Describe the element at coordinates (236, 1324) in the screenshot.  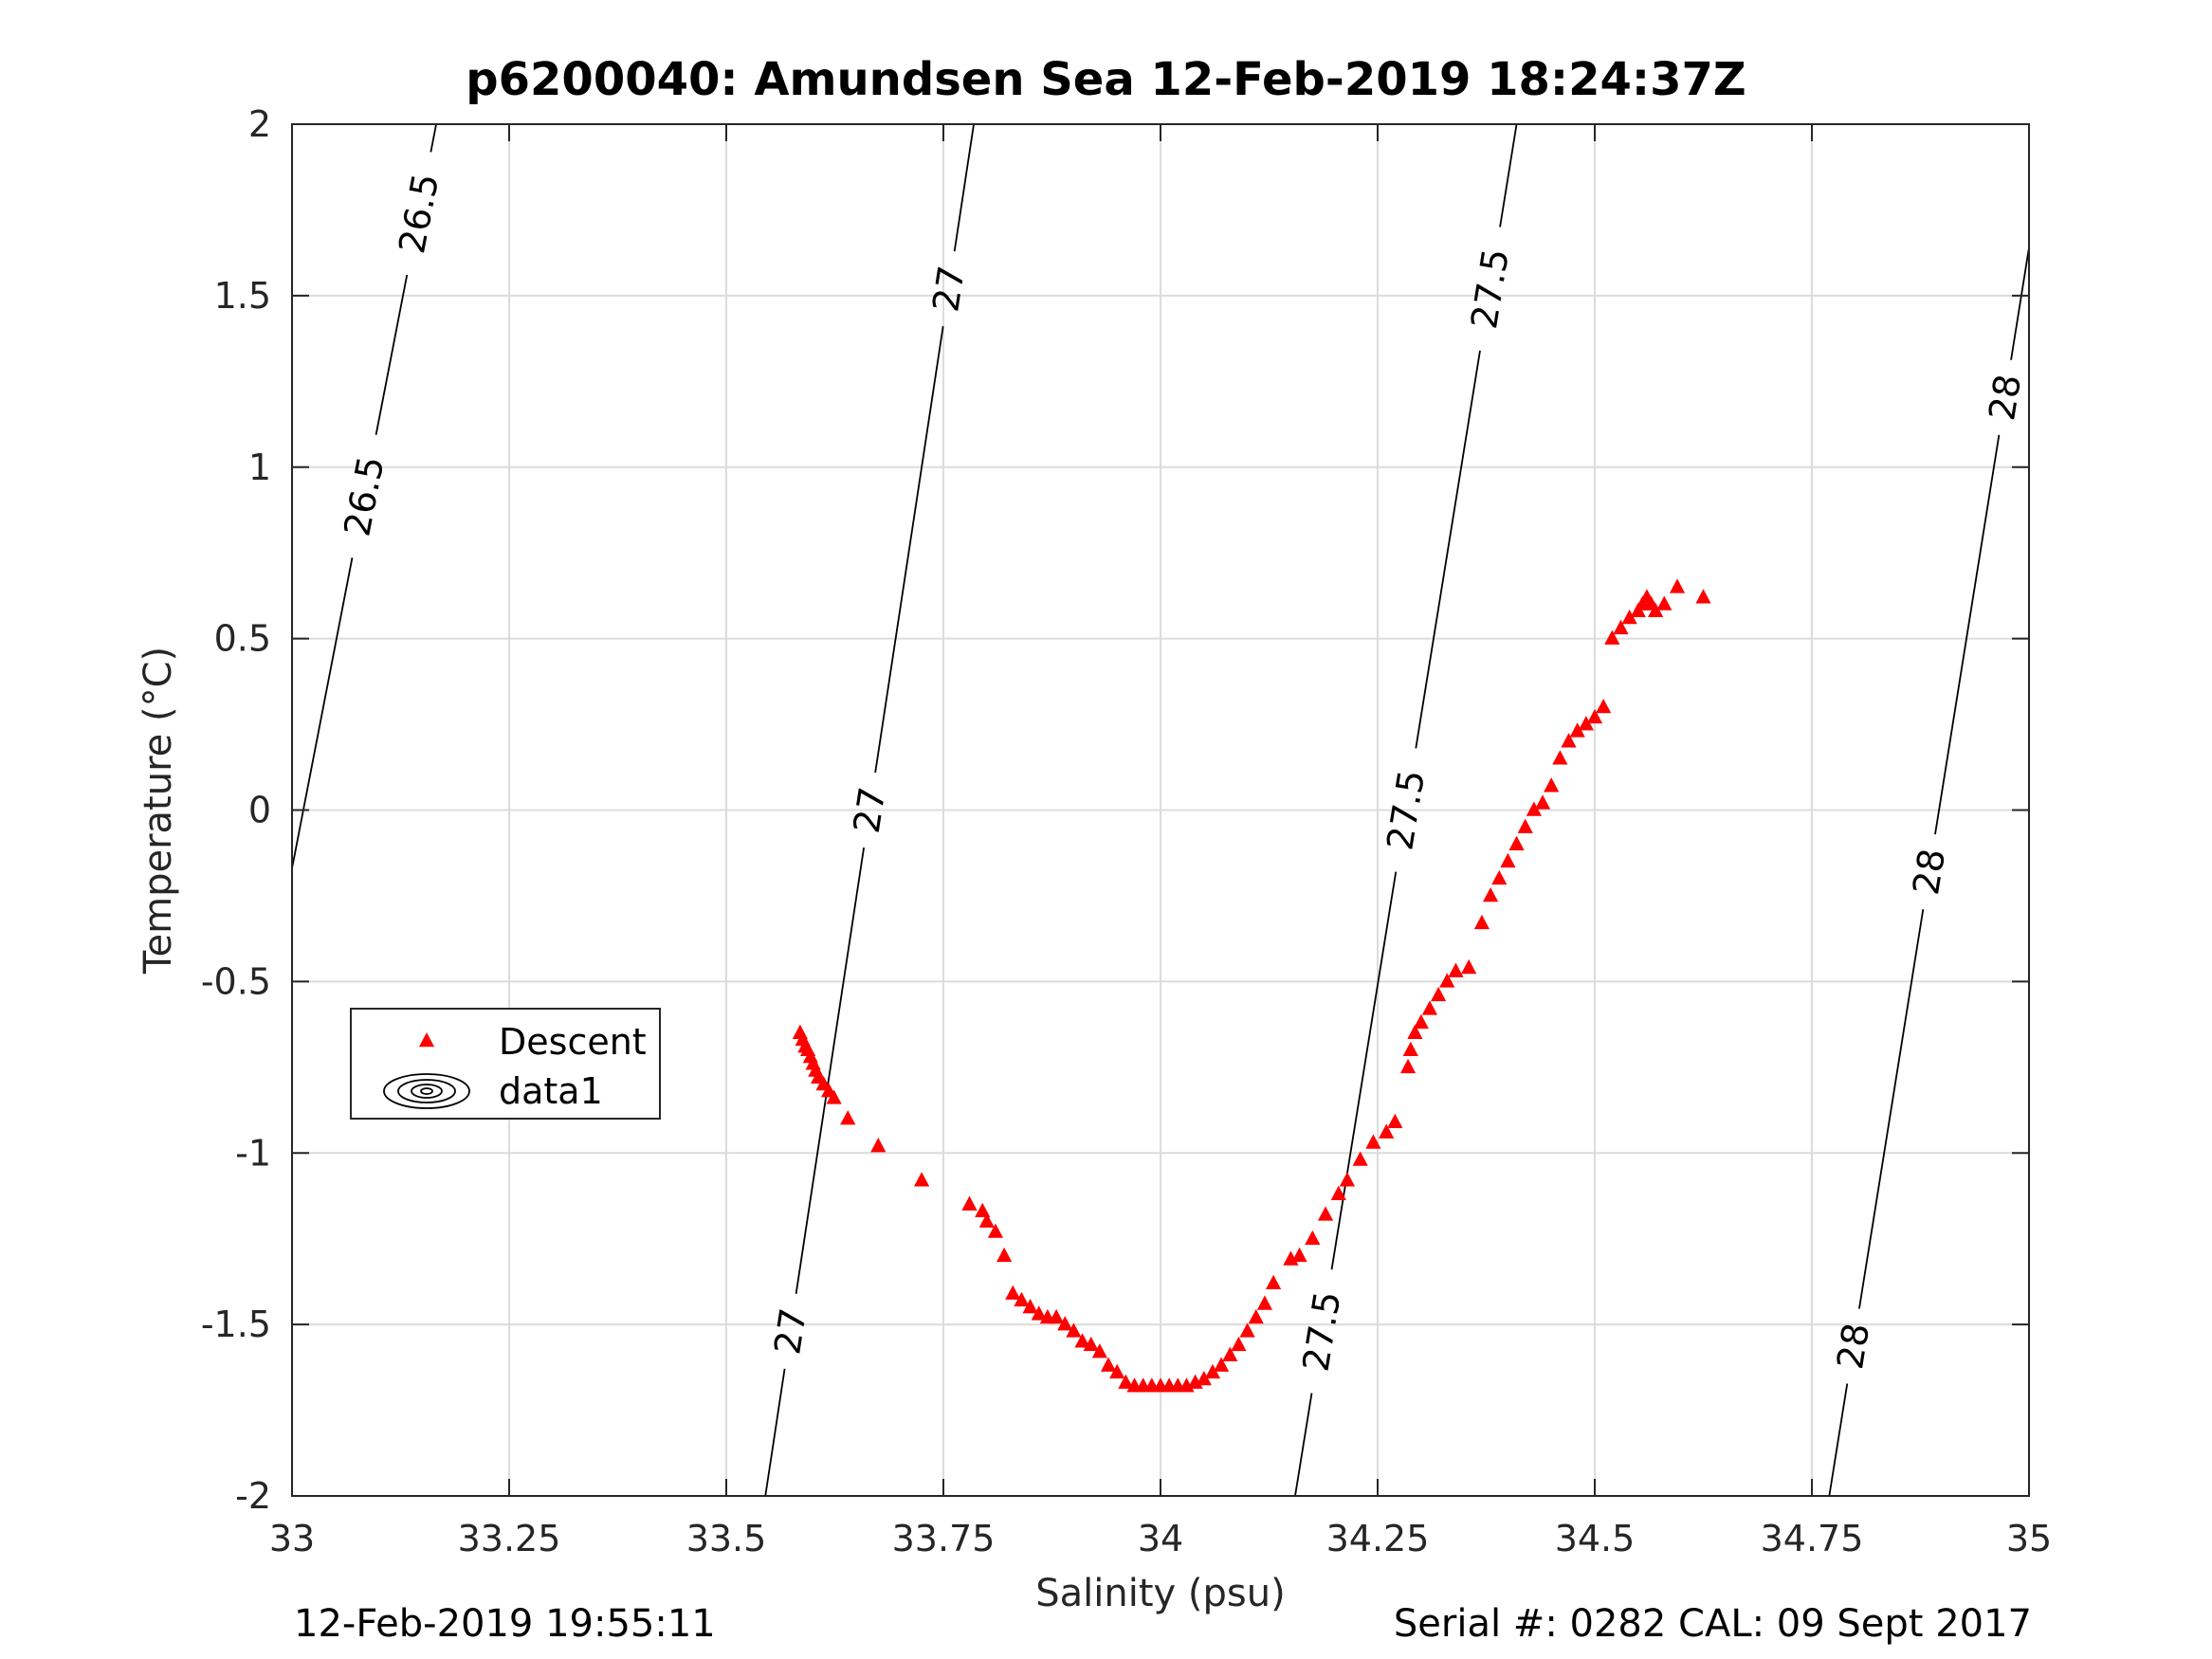
I see `y-tick-label: -1.5` at that location.